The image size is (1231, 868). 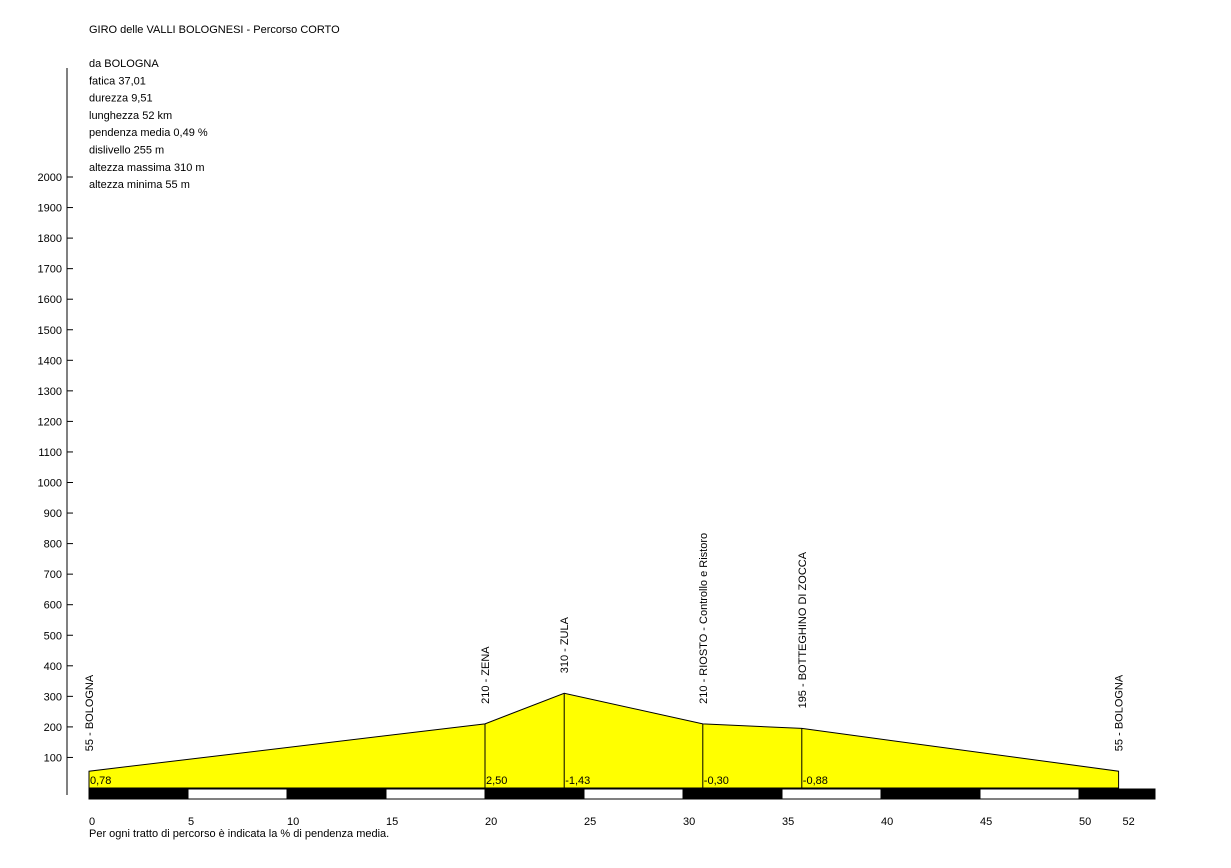 What do you see at coordinates (689, 822) in the screenshot?
I see `x-tick-label: 30` at bounding box center [689, 822].